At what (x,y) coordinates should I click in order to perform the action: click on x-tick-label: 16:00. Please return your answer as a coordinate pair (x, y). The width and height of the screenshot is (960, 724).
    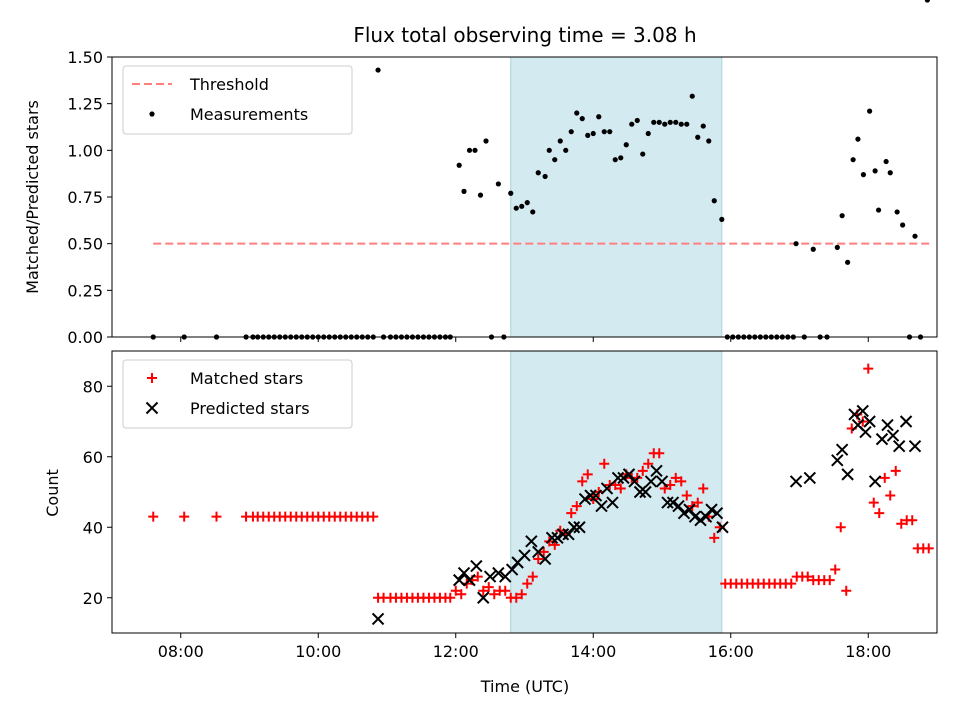
    Looking at the image, I should click on (731, 651).